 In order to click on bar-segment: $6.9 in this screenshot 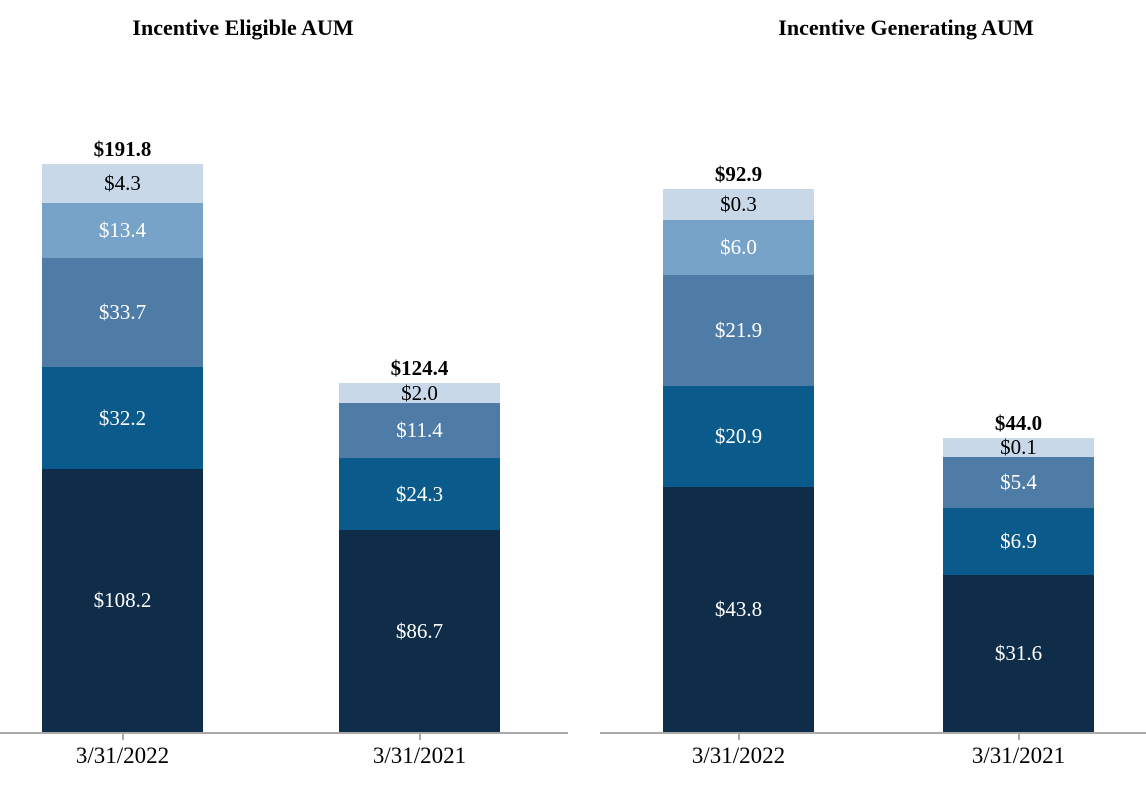, I will do `click(1018, 541)`.